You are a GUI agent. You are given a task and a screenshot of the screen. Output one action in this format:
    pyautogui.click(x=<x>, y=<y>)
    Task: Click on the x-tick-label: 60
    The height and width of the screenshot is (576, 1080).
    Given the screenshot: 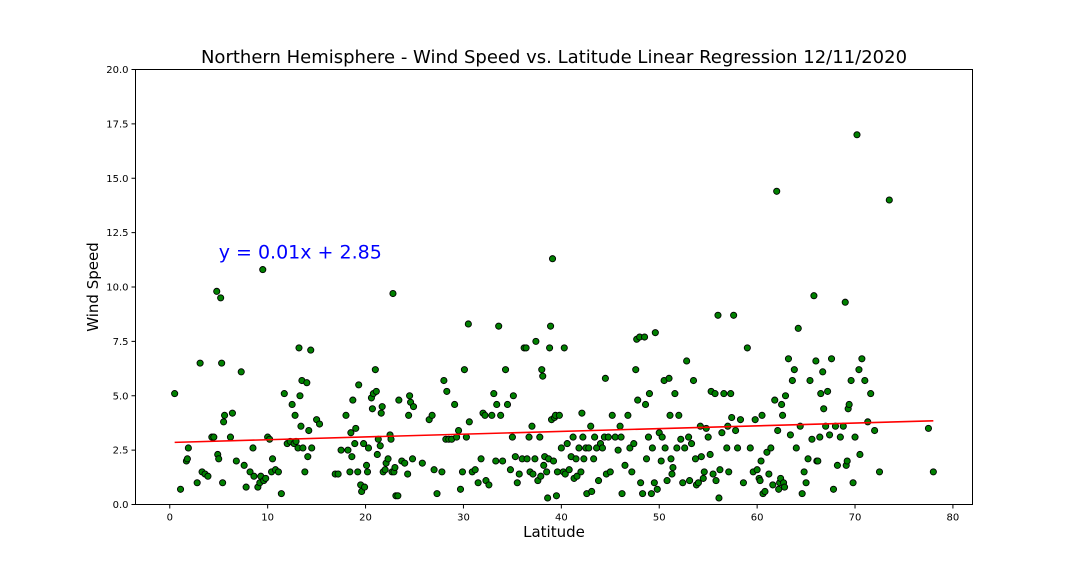 What is the action you would take?
    pyautogui.click(x=757, y=518)
    